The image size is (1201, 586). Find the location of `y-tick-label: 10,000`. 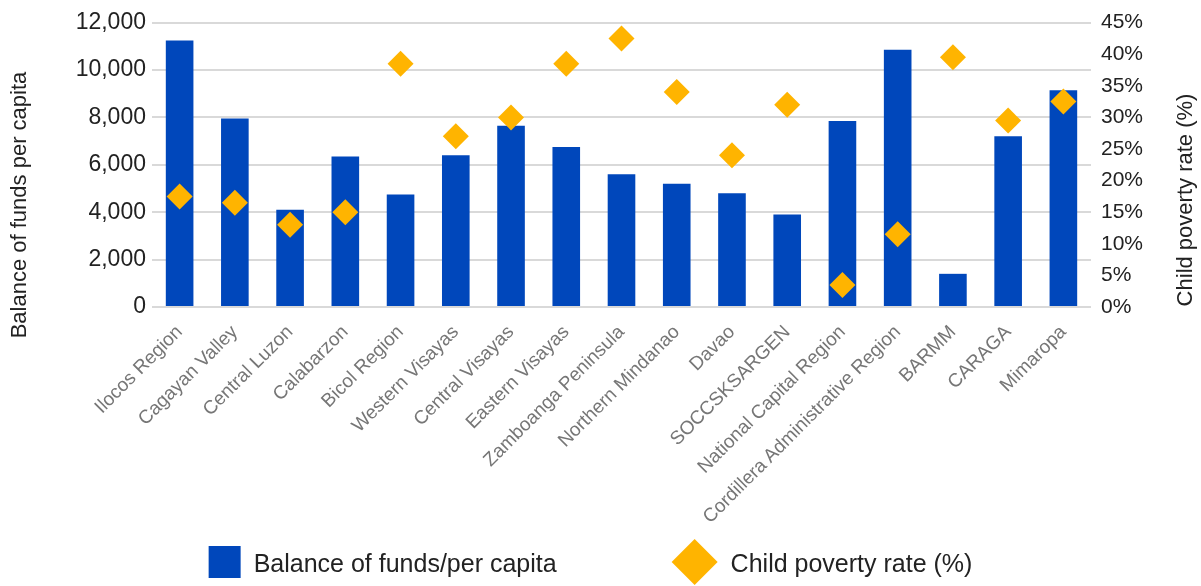

y-tick-label: 10,000 is located at coordinates (110, 68).